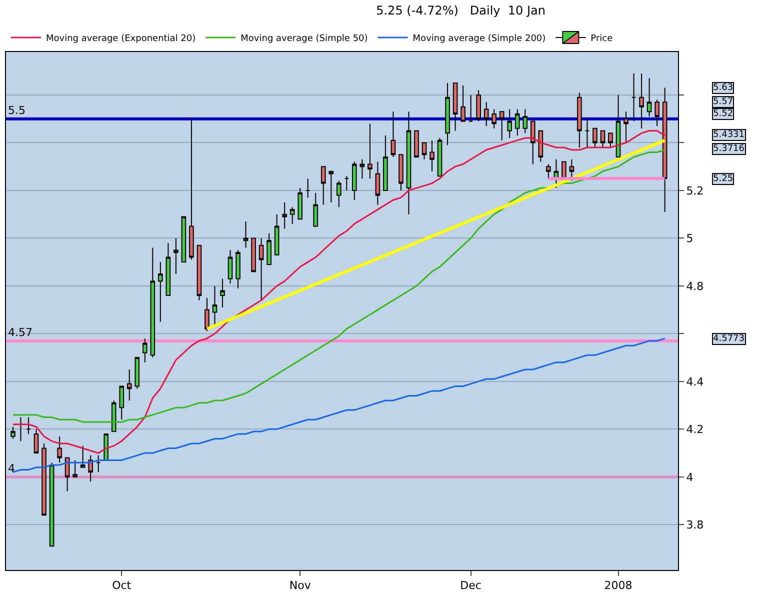  Describe the element at coordinates (728, 339) in the screenshot. I see `text: 4.5773` at that location.